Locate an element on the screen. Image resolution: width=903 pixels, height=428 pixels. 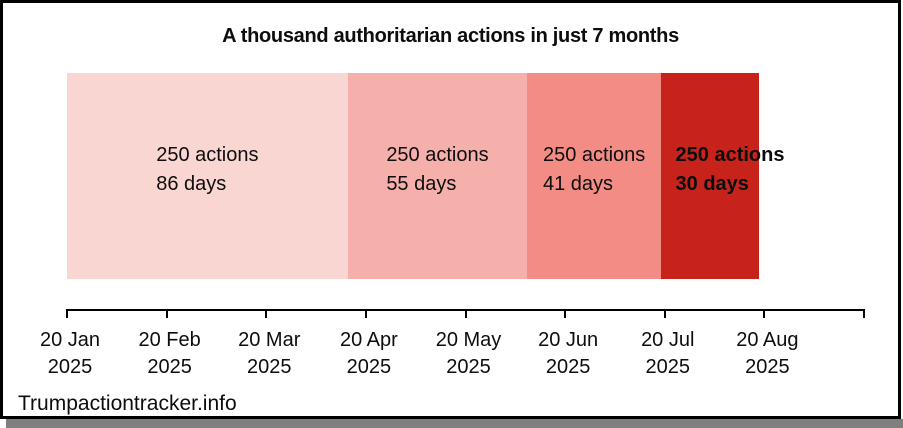
segment-days-text: 86 days is located at coordinates (191, 184).